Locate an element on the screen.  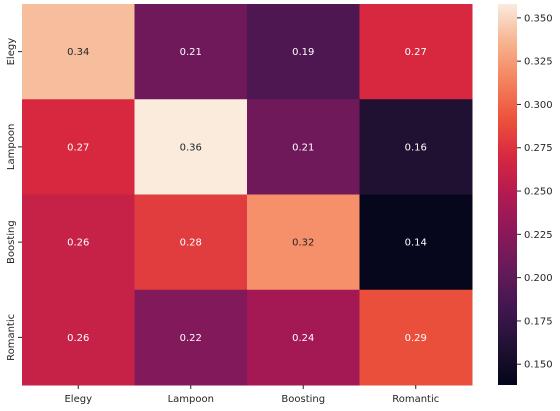
colorbar-tick-label: 0.350 is located at coordinates (538, 18).